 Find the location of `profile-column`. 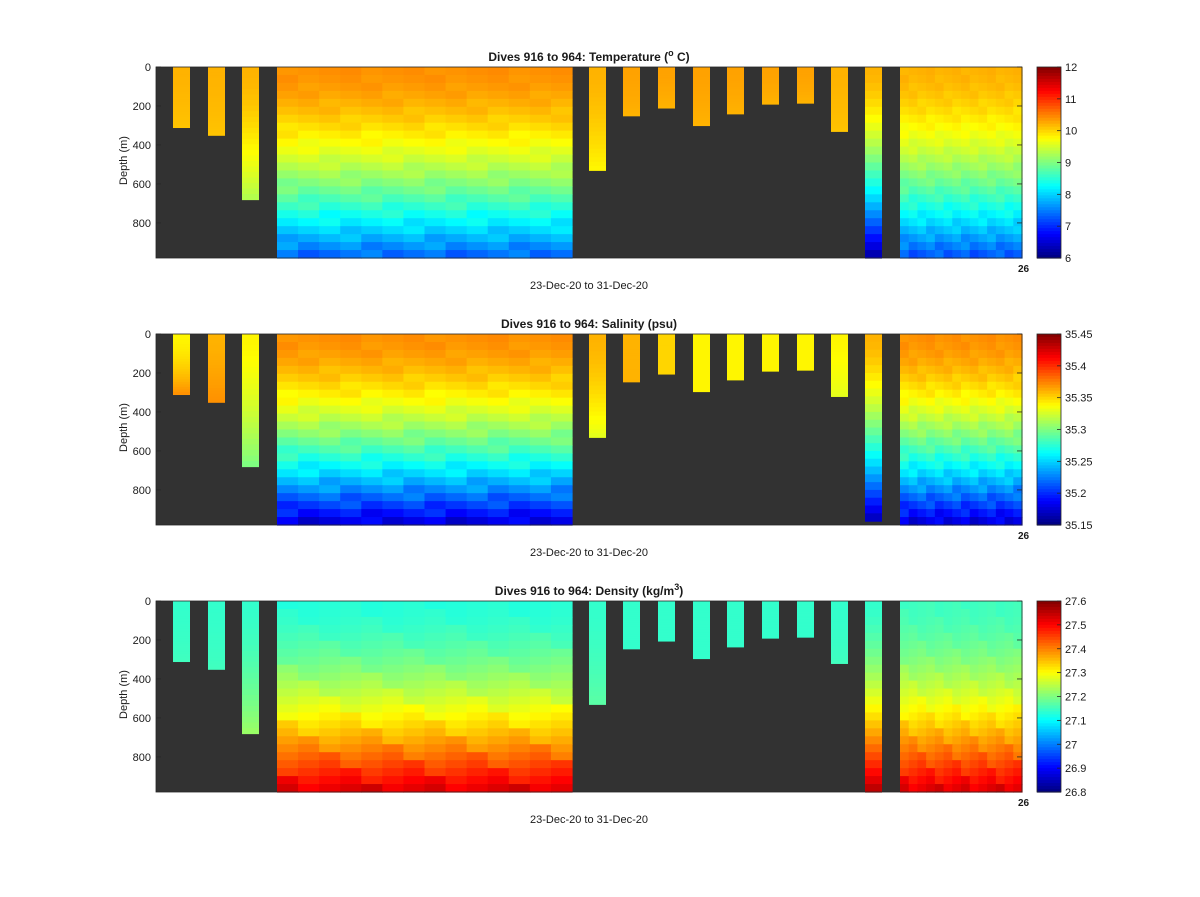

profile-column is located at coordinates (666, 354).